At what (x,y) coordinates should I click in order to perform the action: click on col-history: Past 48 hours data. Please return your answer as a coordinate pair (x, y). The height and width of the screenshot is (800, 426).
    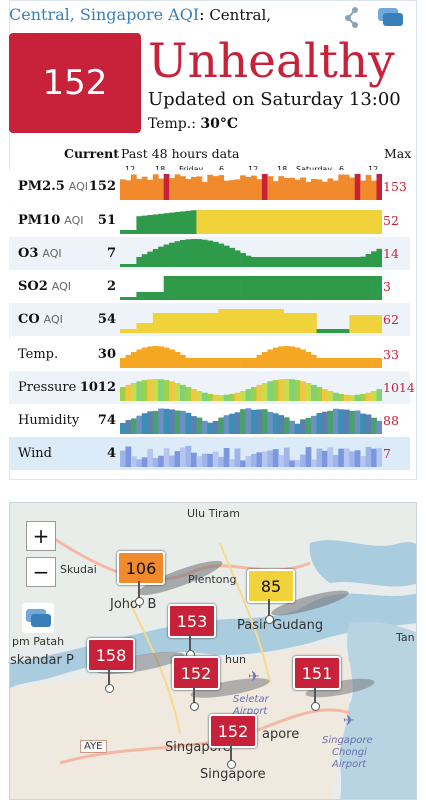
    Looking at the image, I should click on (180, 153).